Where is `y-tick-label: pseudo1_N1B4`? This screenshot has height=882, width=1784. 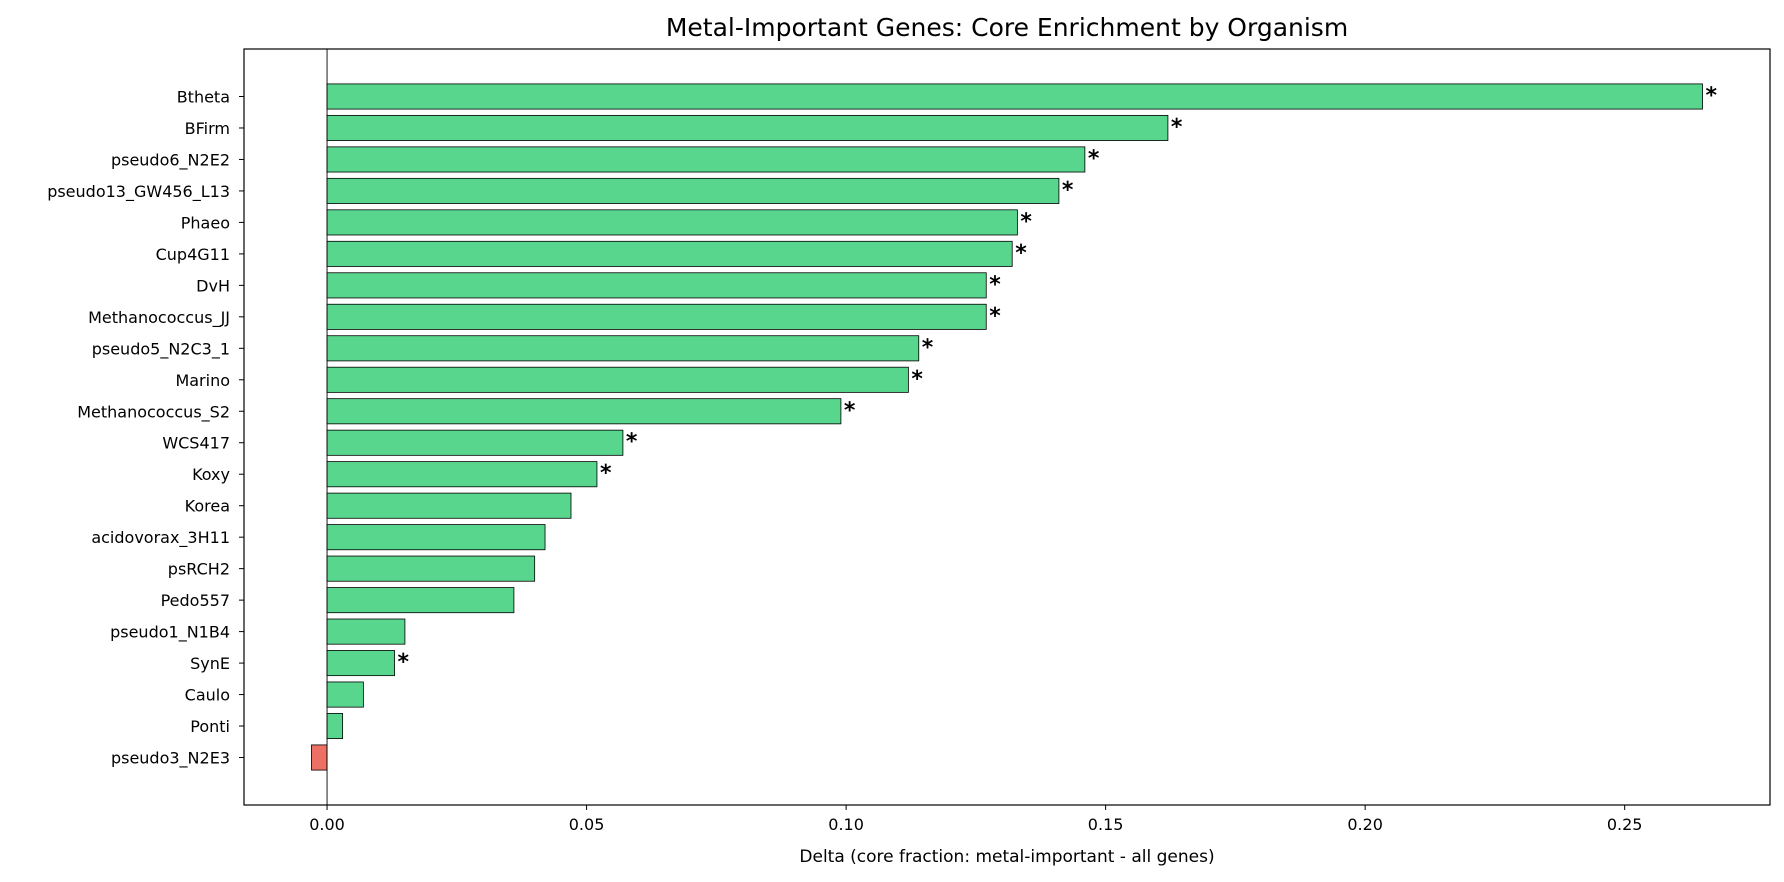 y-tick-label: pseudo1_N1B4 is located at coordinates (170, 633).